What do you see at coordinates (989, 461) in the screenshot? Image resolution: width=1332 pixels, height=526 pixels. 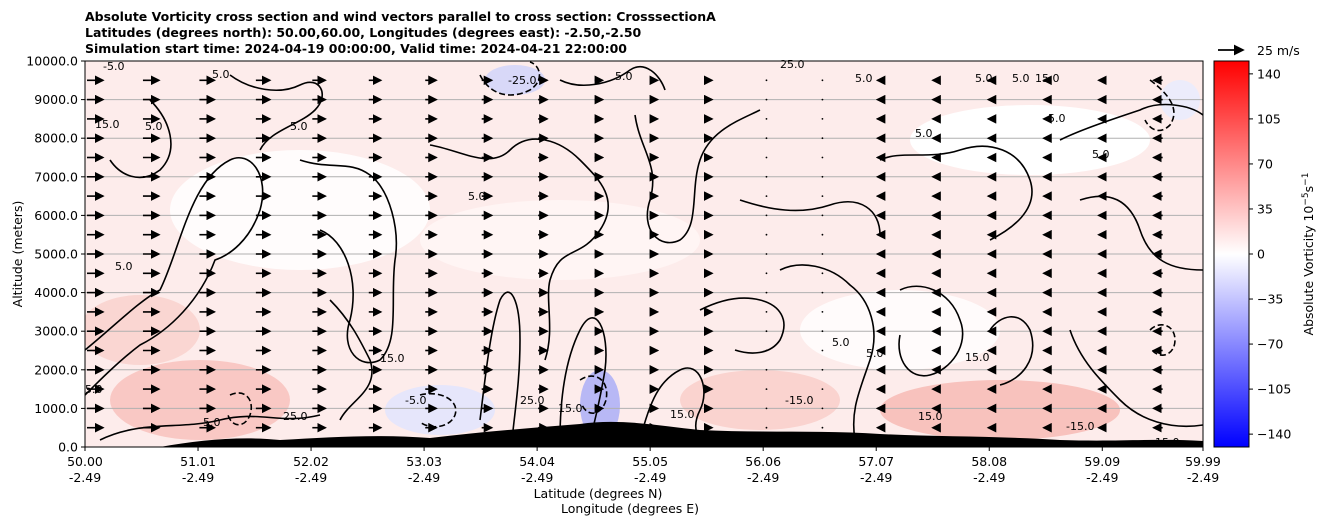 I see `x-tick-label-lat: 58.08` at bounding box center [989, 461].